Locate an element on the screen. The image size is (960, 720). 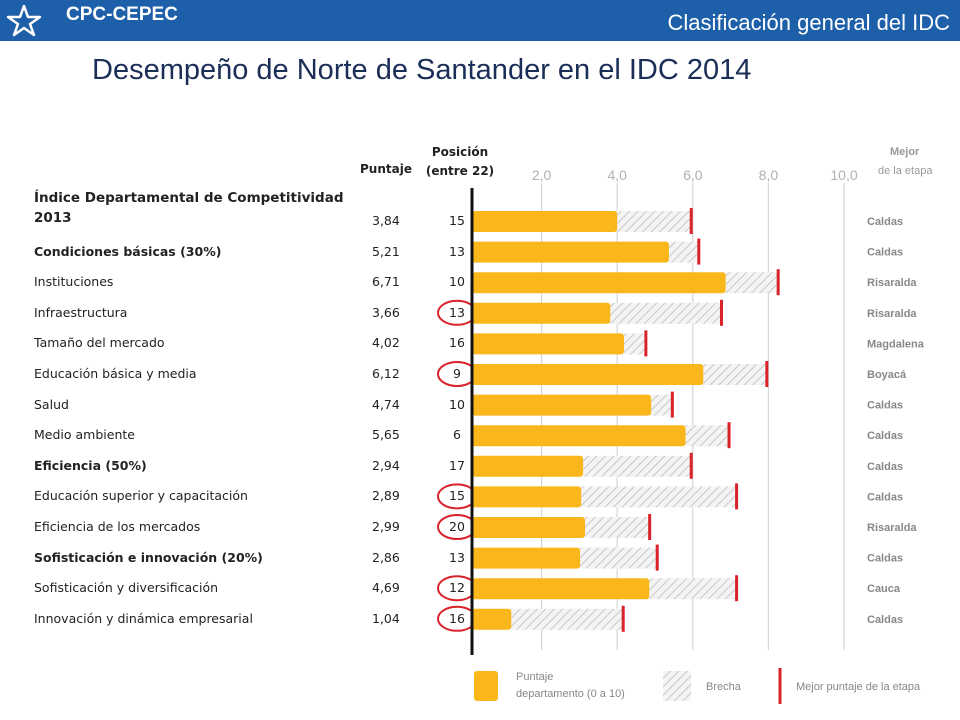
row-label: Condiciones básicas (30%) is located at coordinates (128, 251).